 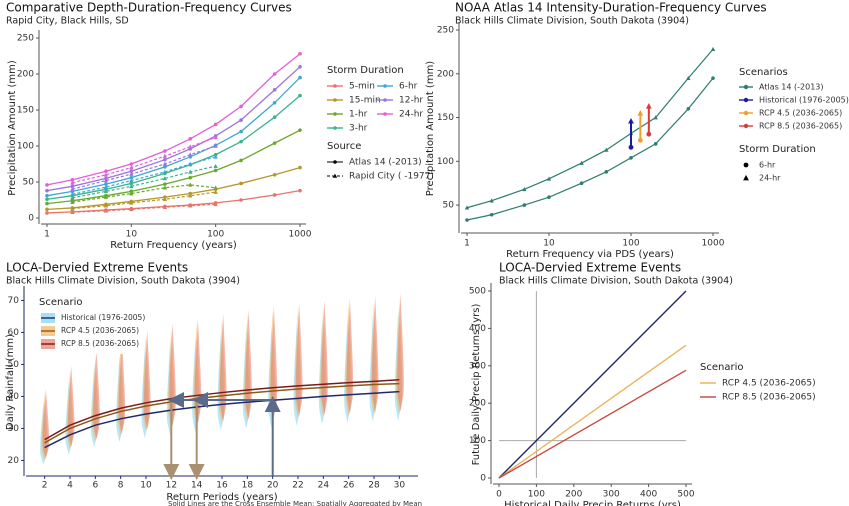 I want to click on x-tick-label: 26, so click(x=349, y=486).